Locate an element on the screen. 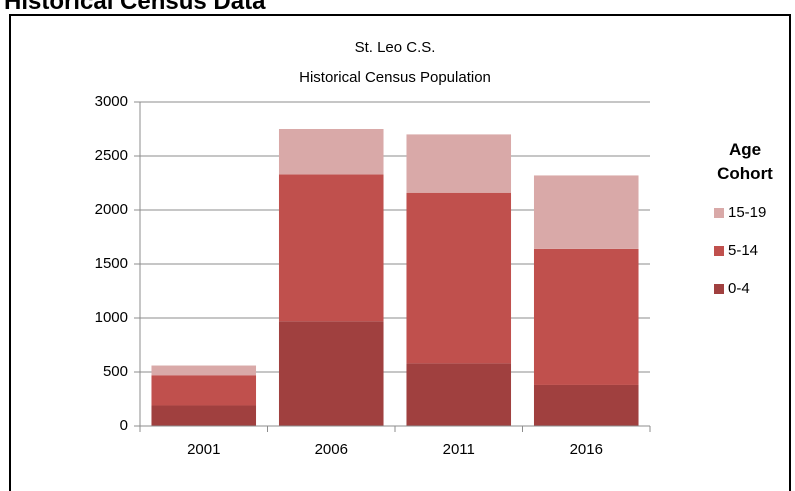  y-tick-label: 2500 is located at coordinates (111, 155).